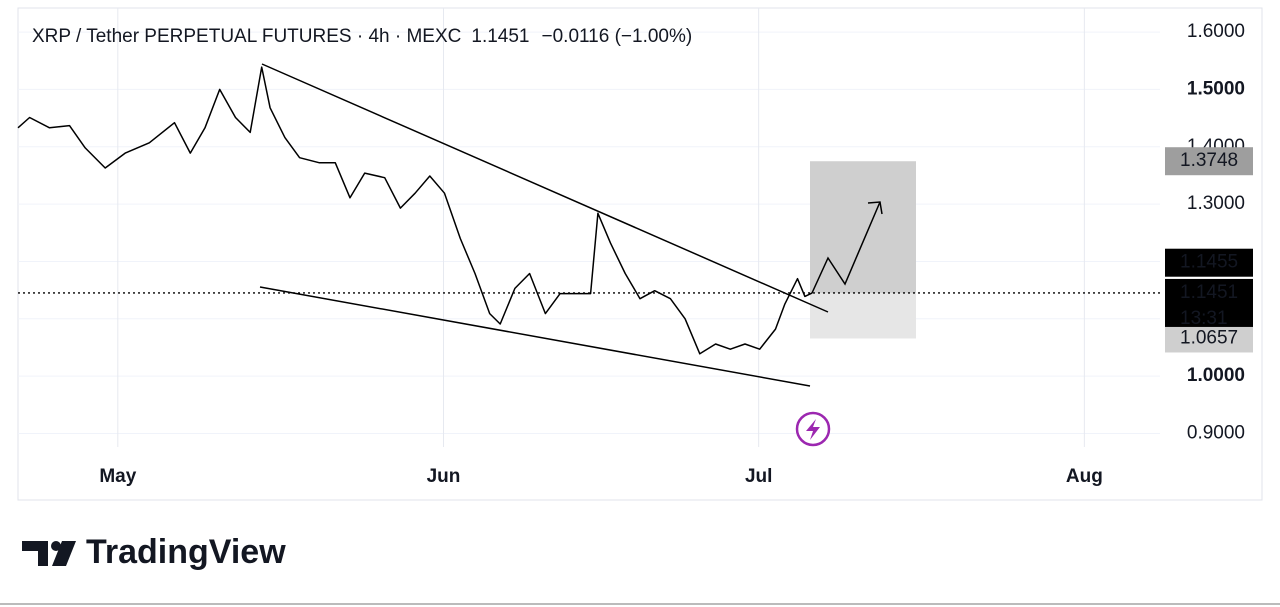 This screenshot has width=1280, height=607. I want to click on x-tick-label: Jul, so click(758, 476).